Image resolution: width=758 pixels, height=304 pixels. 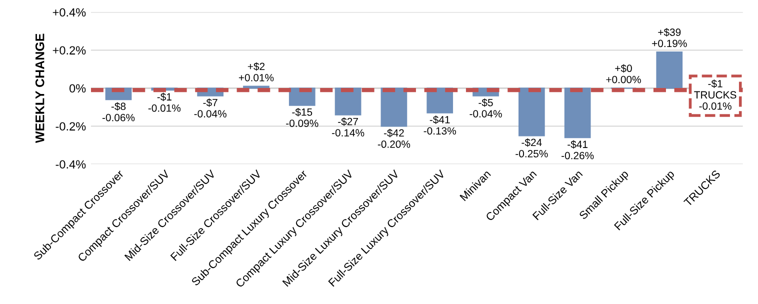 What do you see at coordinates (71, 126) in the screenshot?
I see `y-tick-label: -0.2%` at bounding box center [71, 126].